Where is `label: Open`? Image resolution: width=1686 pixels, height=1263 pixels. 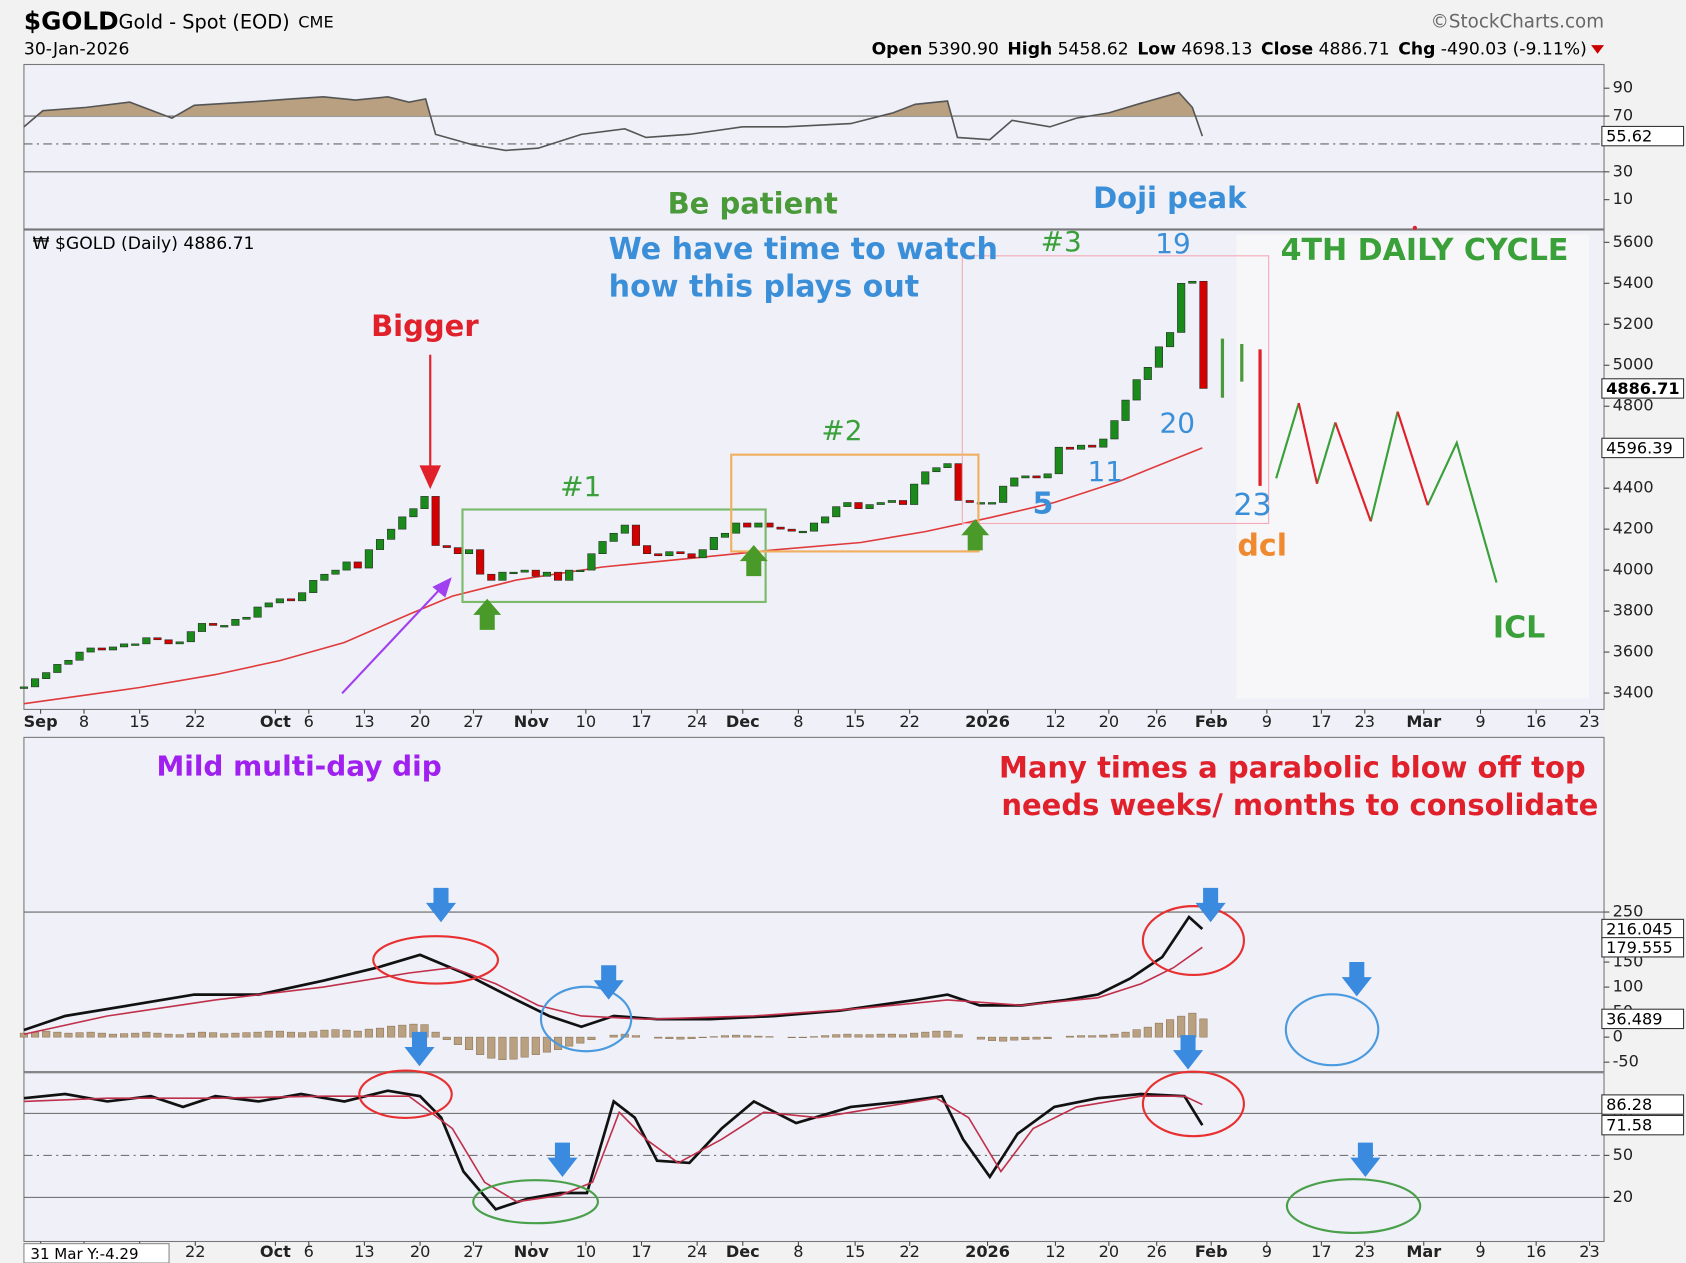
label: Open is located at coordinates (897, 49).